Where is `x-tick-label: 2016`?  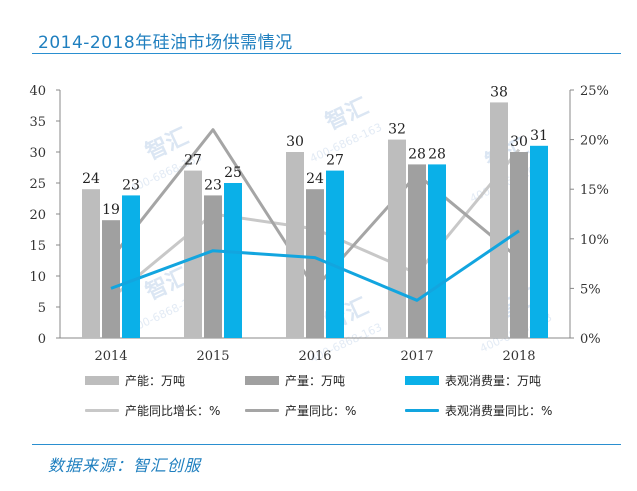 x-tick-label: 2016 is located at coordinates (314, 356).